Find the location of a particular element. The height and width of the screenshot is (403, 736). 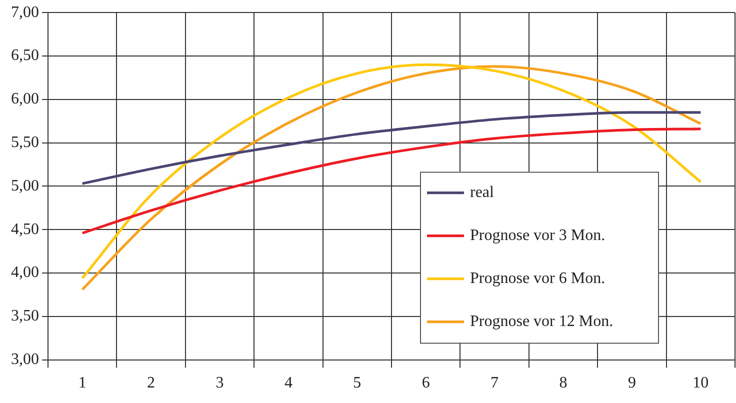

y-tick-label: 4,50 is located at coordinates (25, 229).